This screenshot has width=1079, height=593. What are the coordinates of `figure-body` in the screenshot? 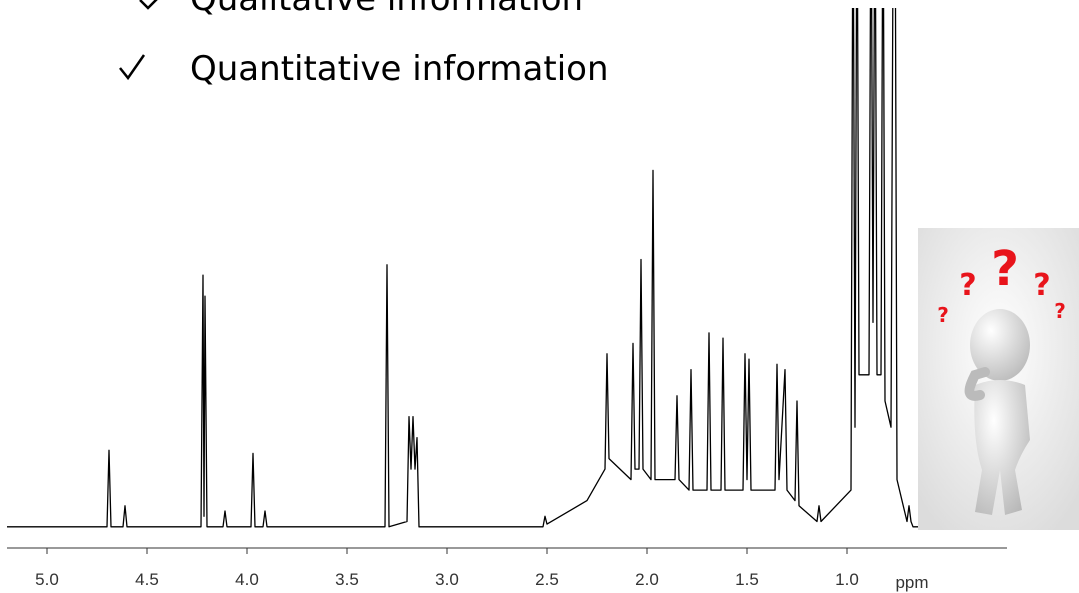 It's located at (1002, 447).